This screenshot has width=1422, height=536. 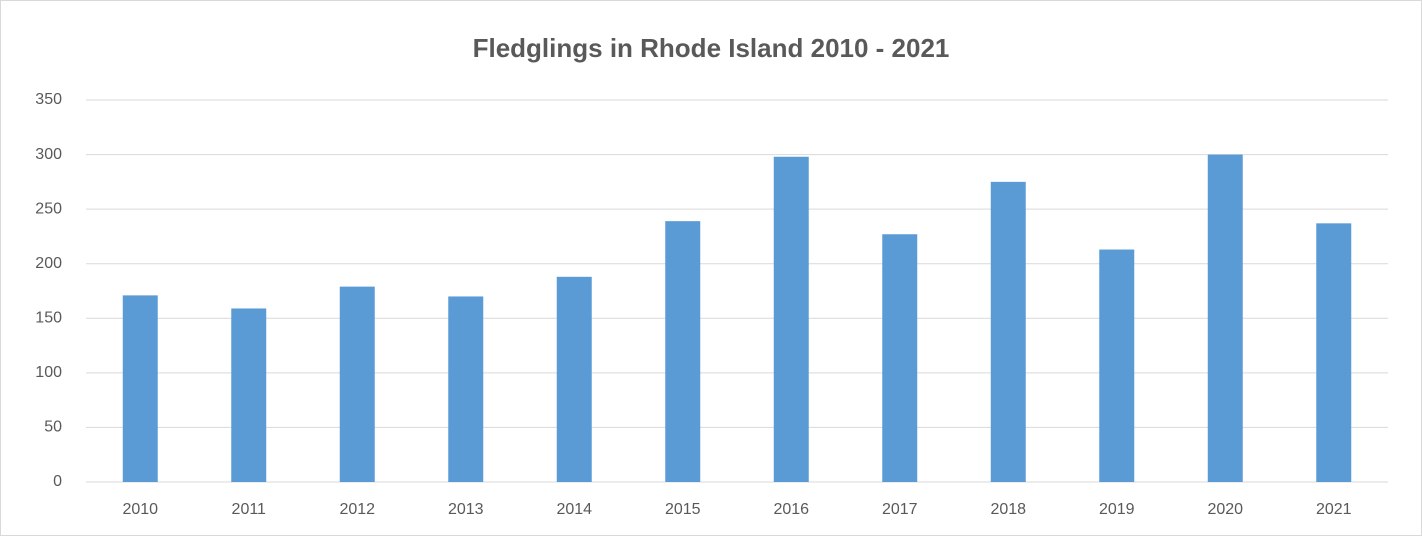 I want to click on y-tick-label: 250, so click(x=48, y=208).